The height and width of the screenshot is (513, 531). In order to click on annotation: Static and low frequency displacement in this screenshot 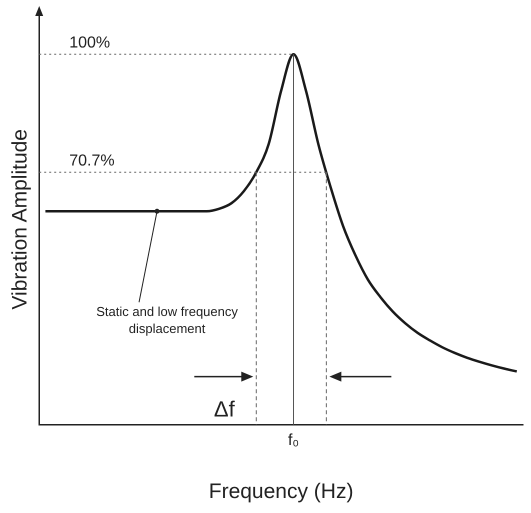, I will do `click(167, 320)`.